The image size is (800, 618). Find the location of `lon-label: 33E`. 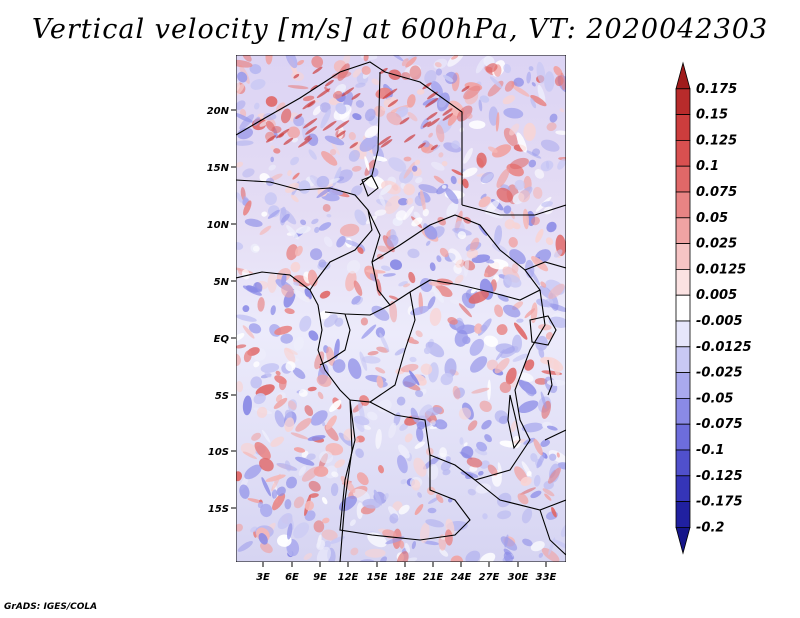

lon-label: 33E is located at coordinates (546, 577).